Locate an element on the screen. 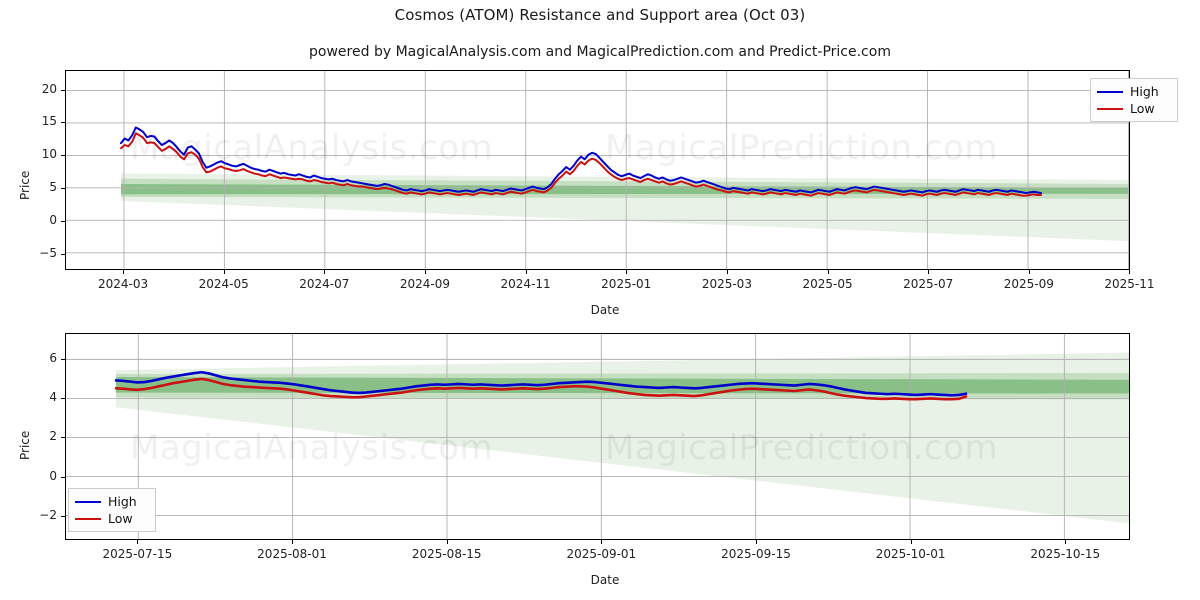 The width and height of the screenshot is (1200, 600). xtick-label: 2025-10-01 is located at coordinates (910, 554).